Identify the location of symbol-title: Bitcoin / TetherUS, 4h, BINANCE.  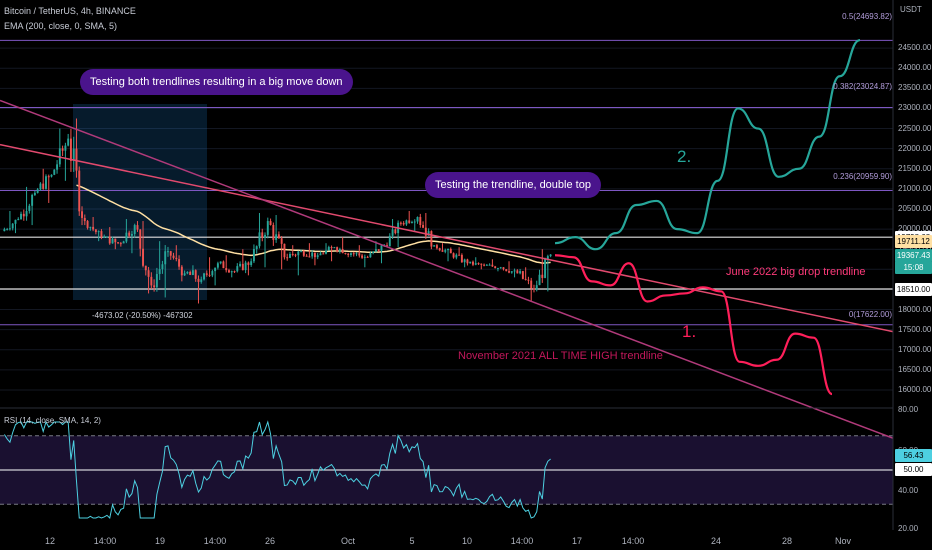
(70, 11).